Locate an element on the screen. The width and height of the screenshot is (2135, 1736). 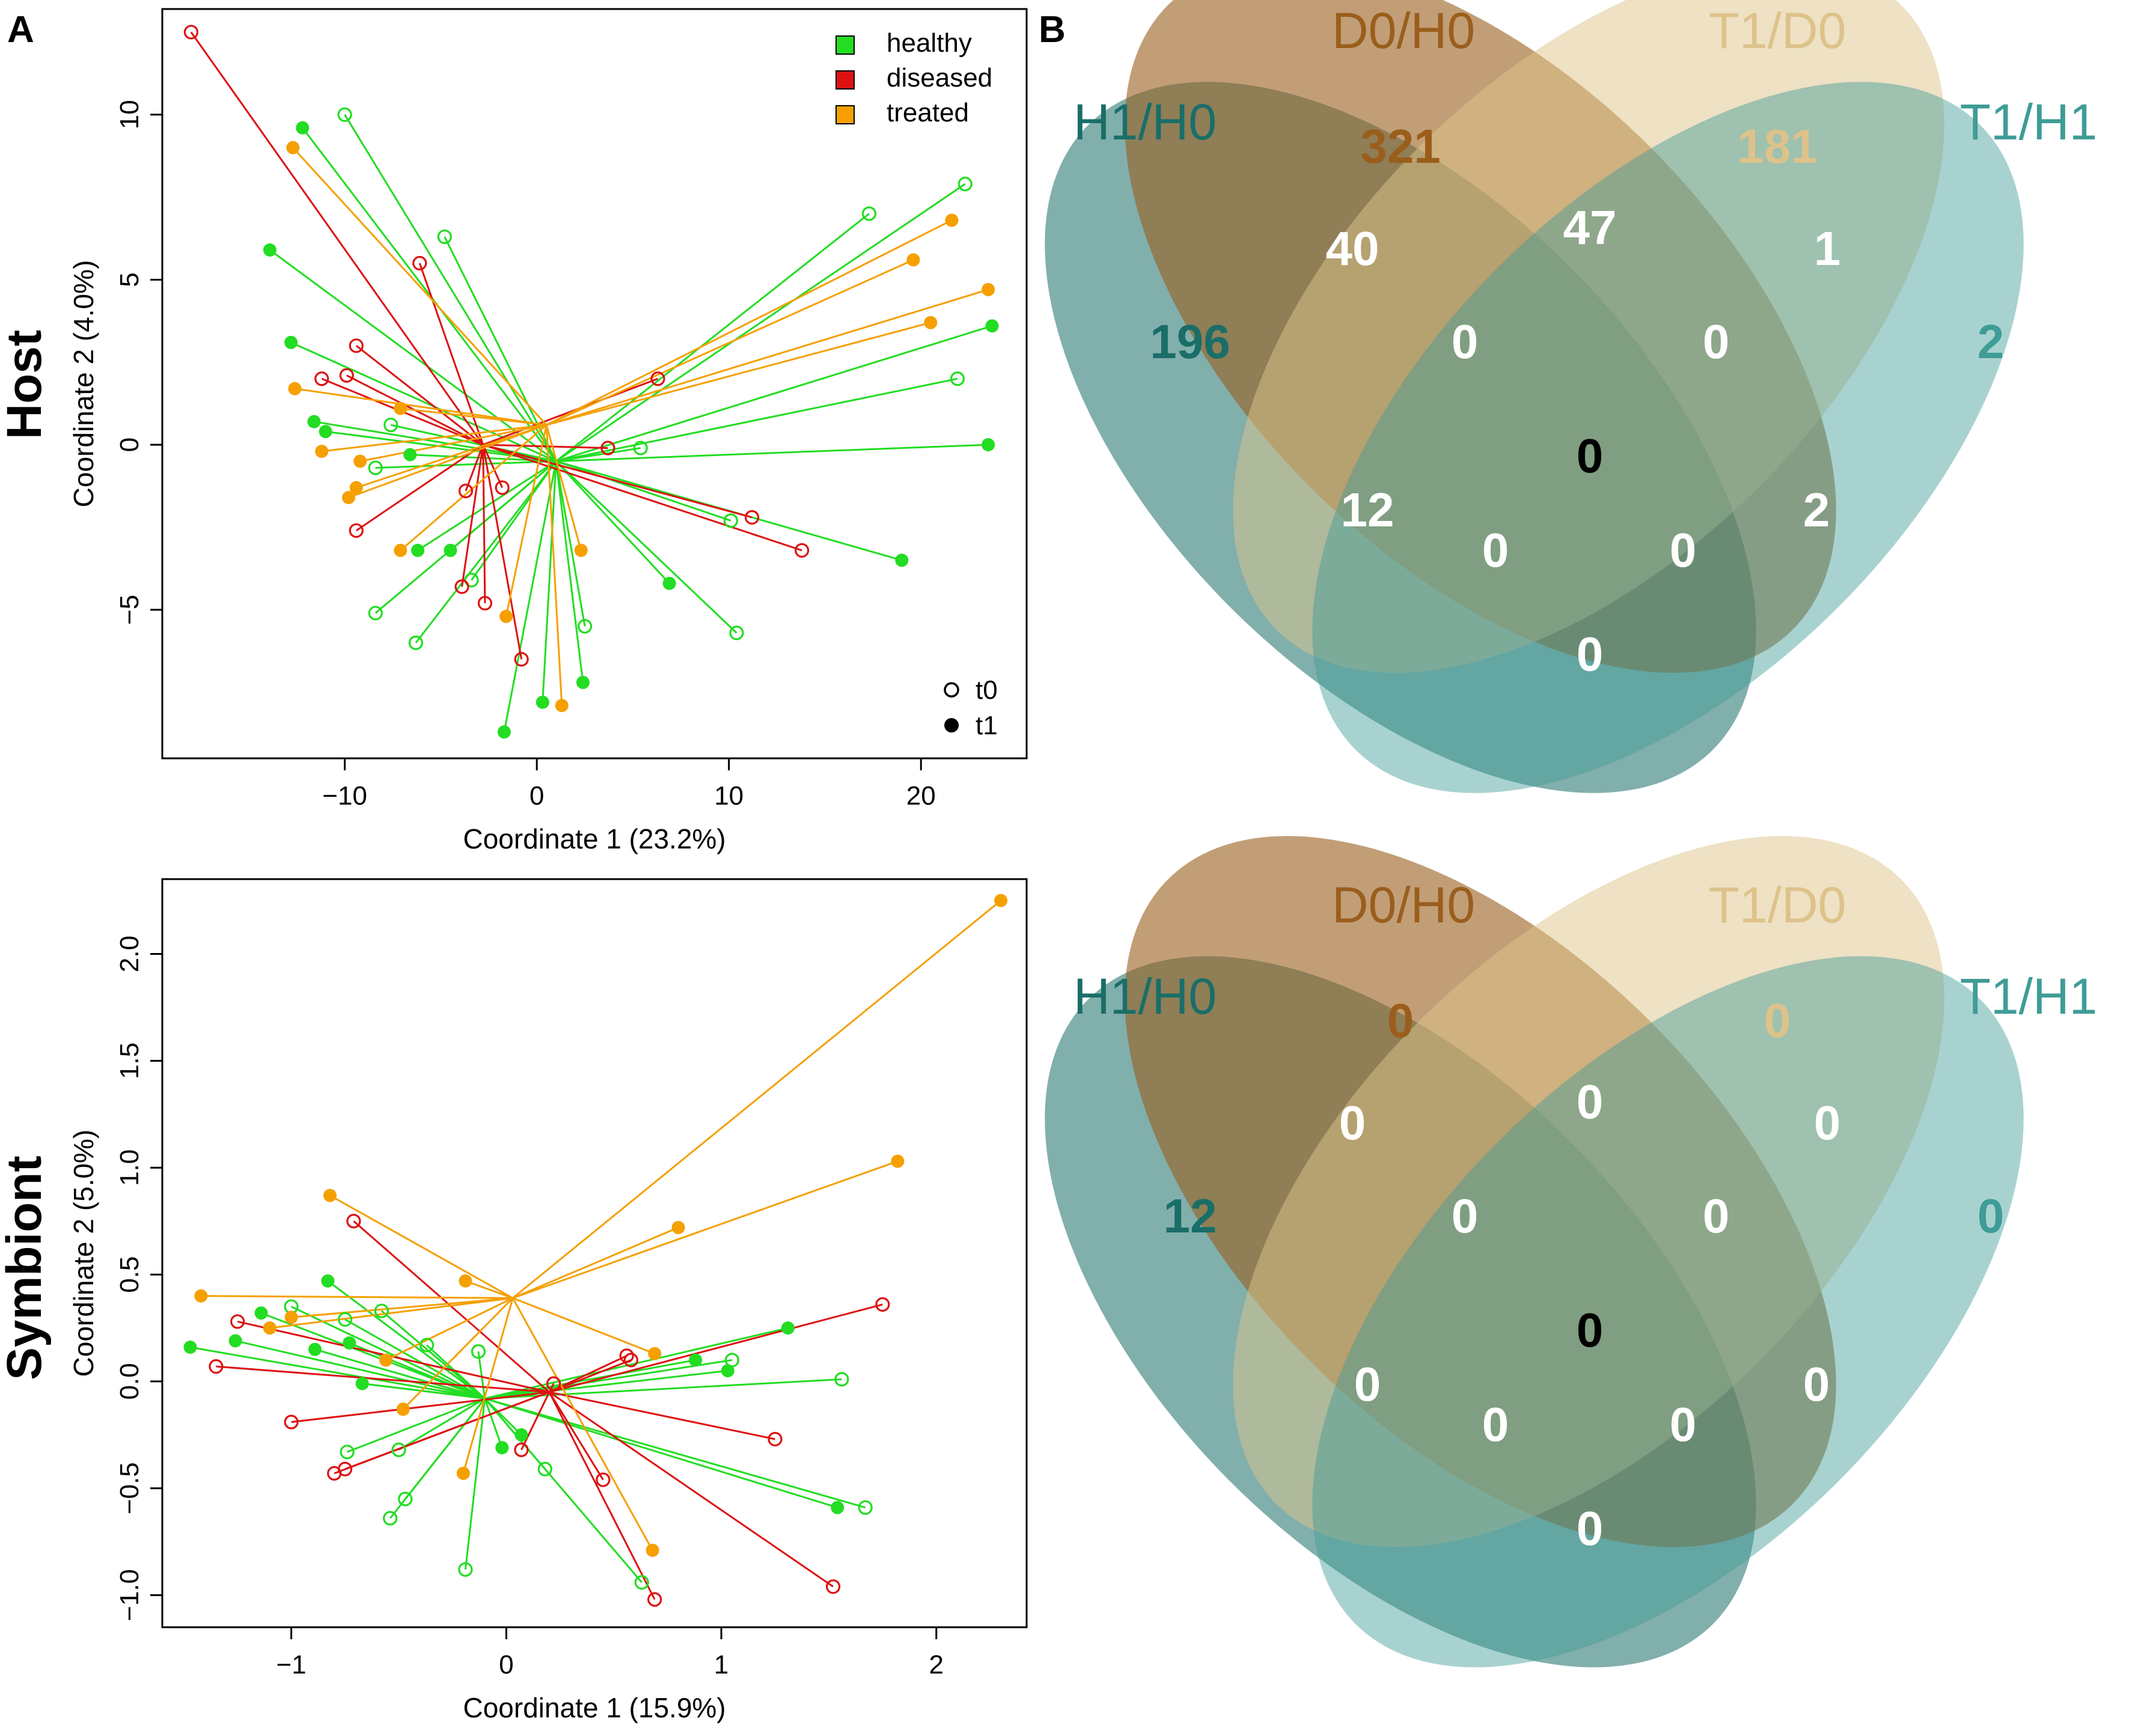
venn-count-d0-h0-t1-d0: 47 is located at coordinates (1590, 228).